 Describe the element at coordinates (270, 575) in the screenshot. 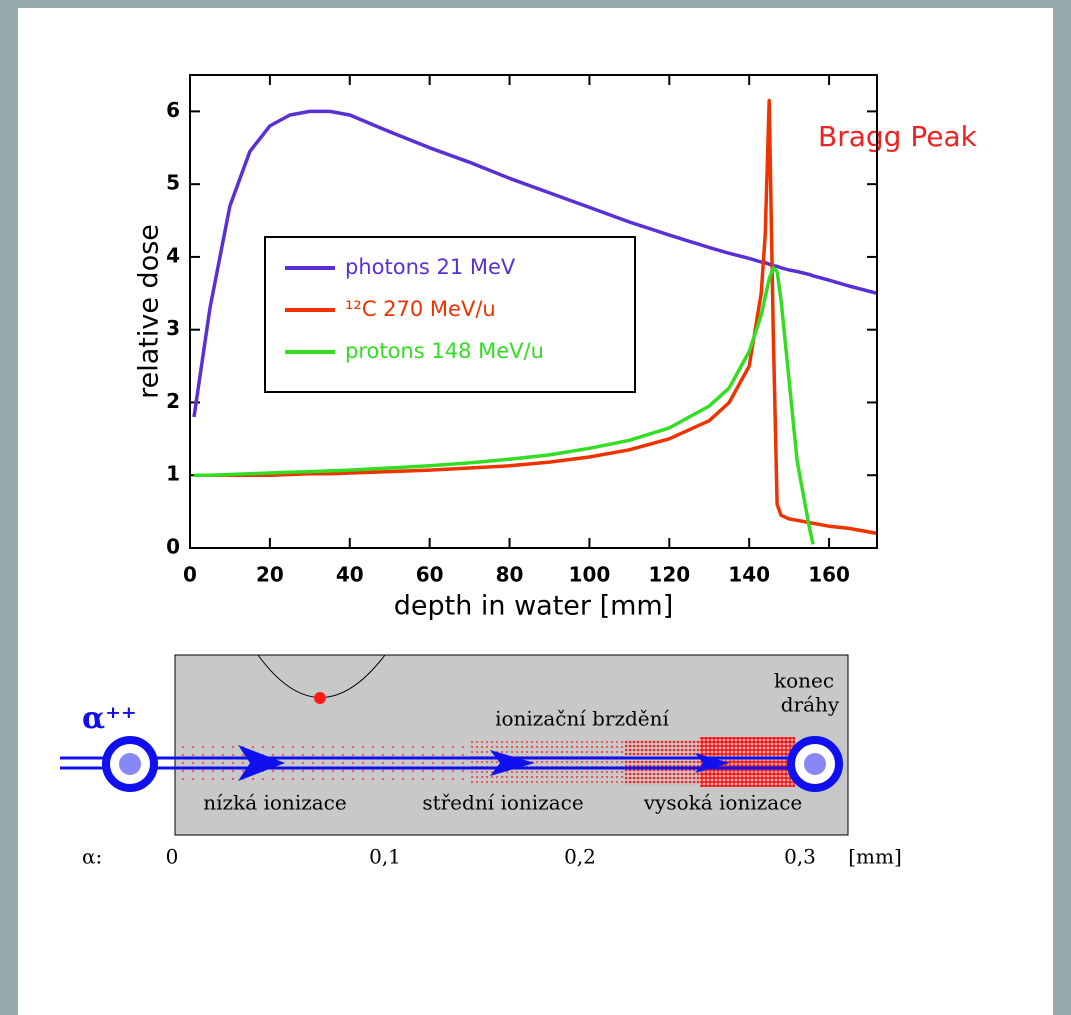

I see `x-tick-label: 20` at that location.